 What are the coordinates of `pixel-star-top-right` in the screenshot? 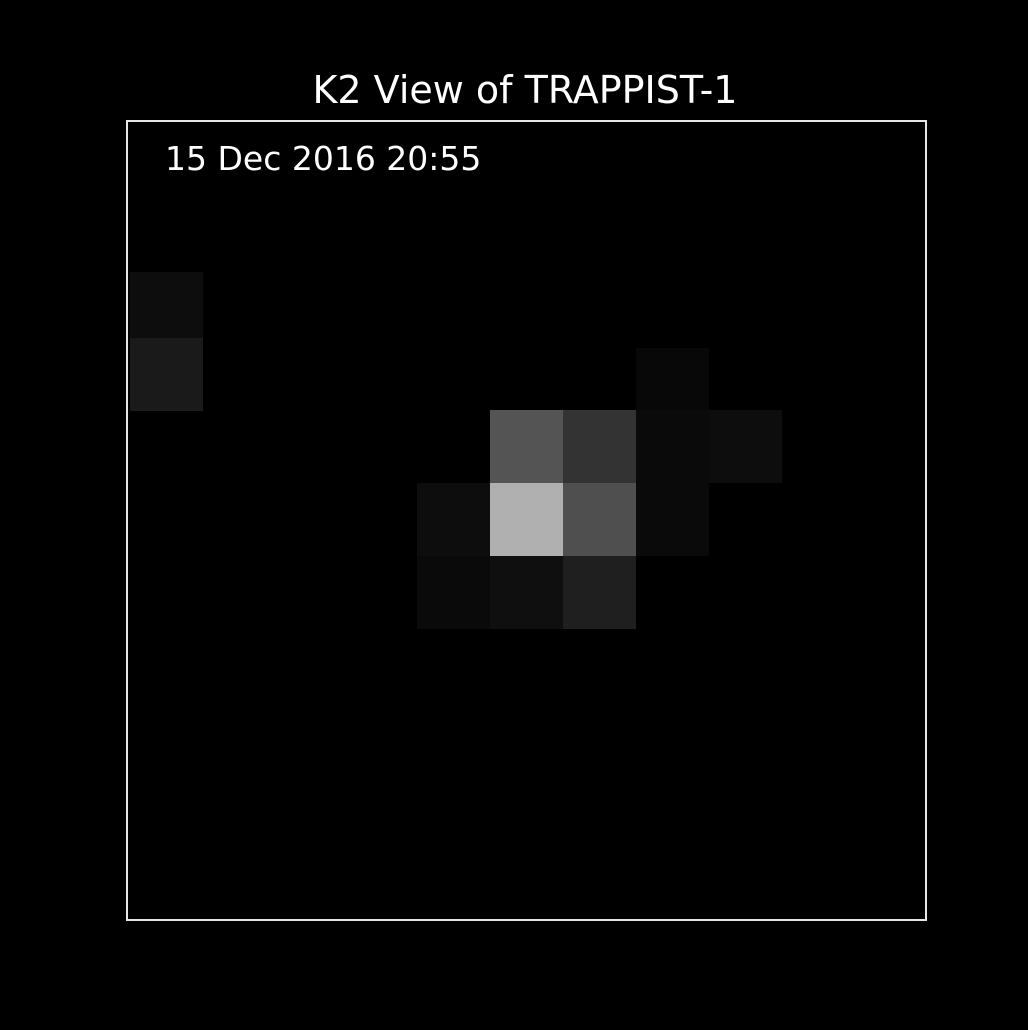 It's located at (599, 446).